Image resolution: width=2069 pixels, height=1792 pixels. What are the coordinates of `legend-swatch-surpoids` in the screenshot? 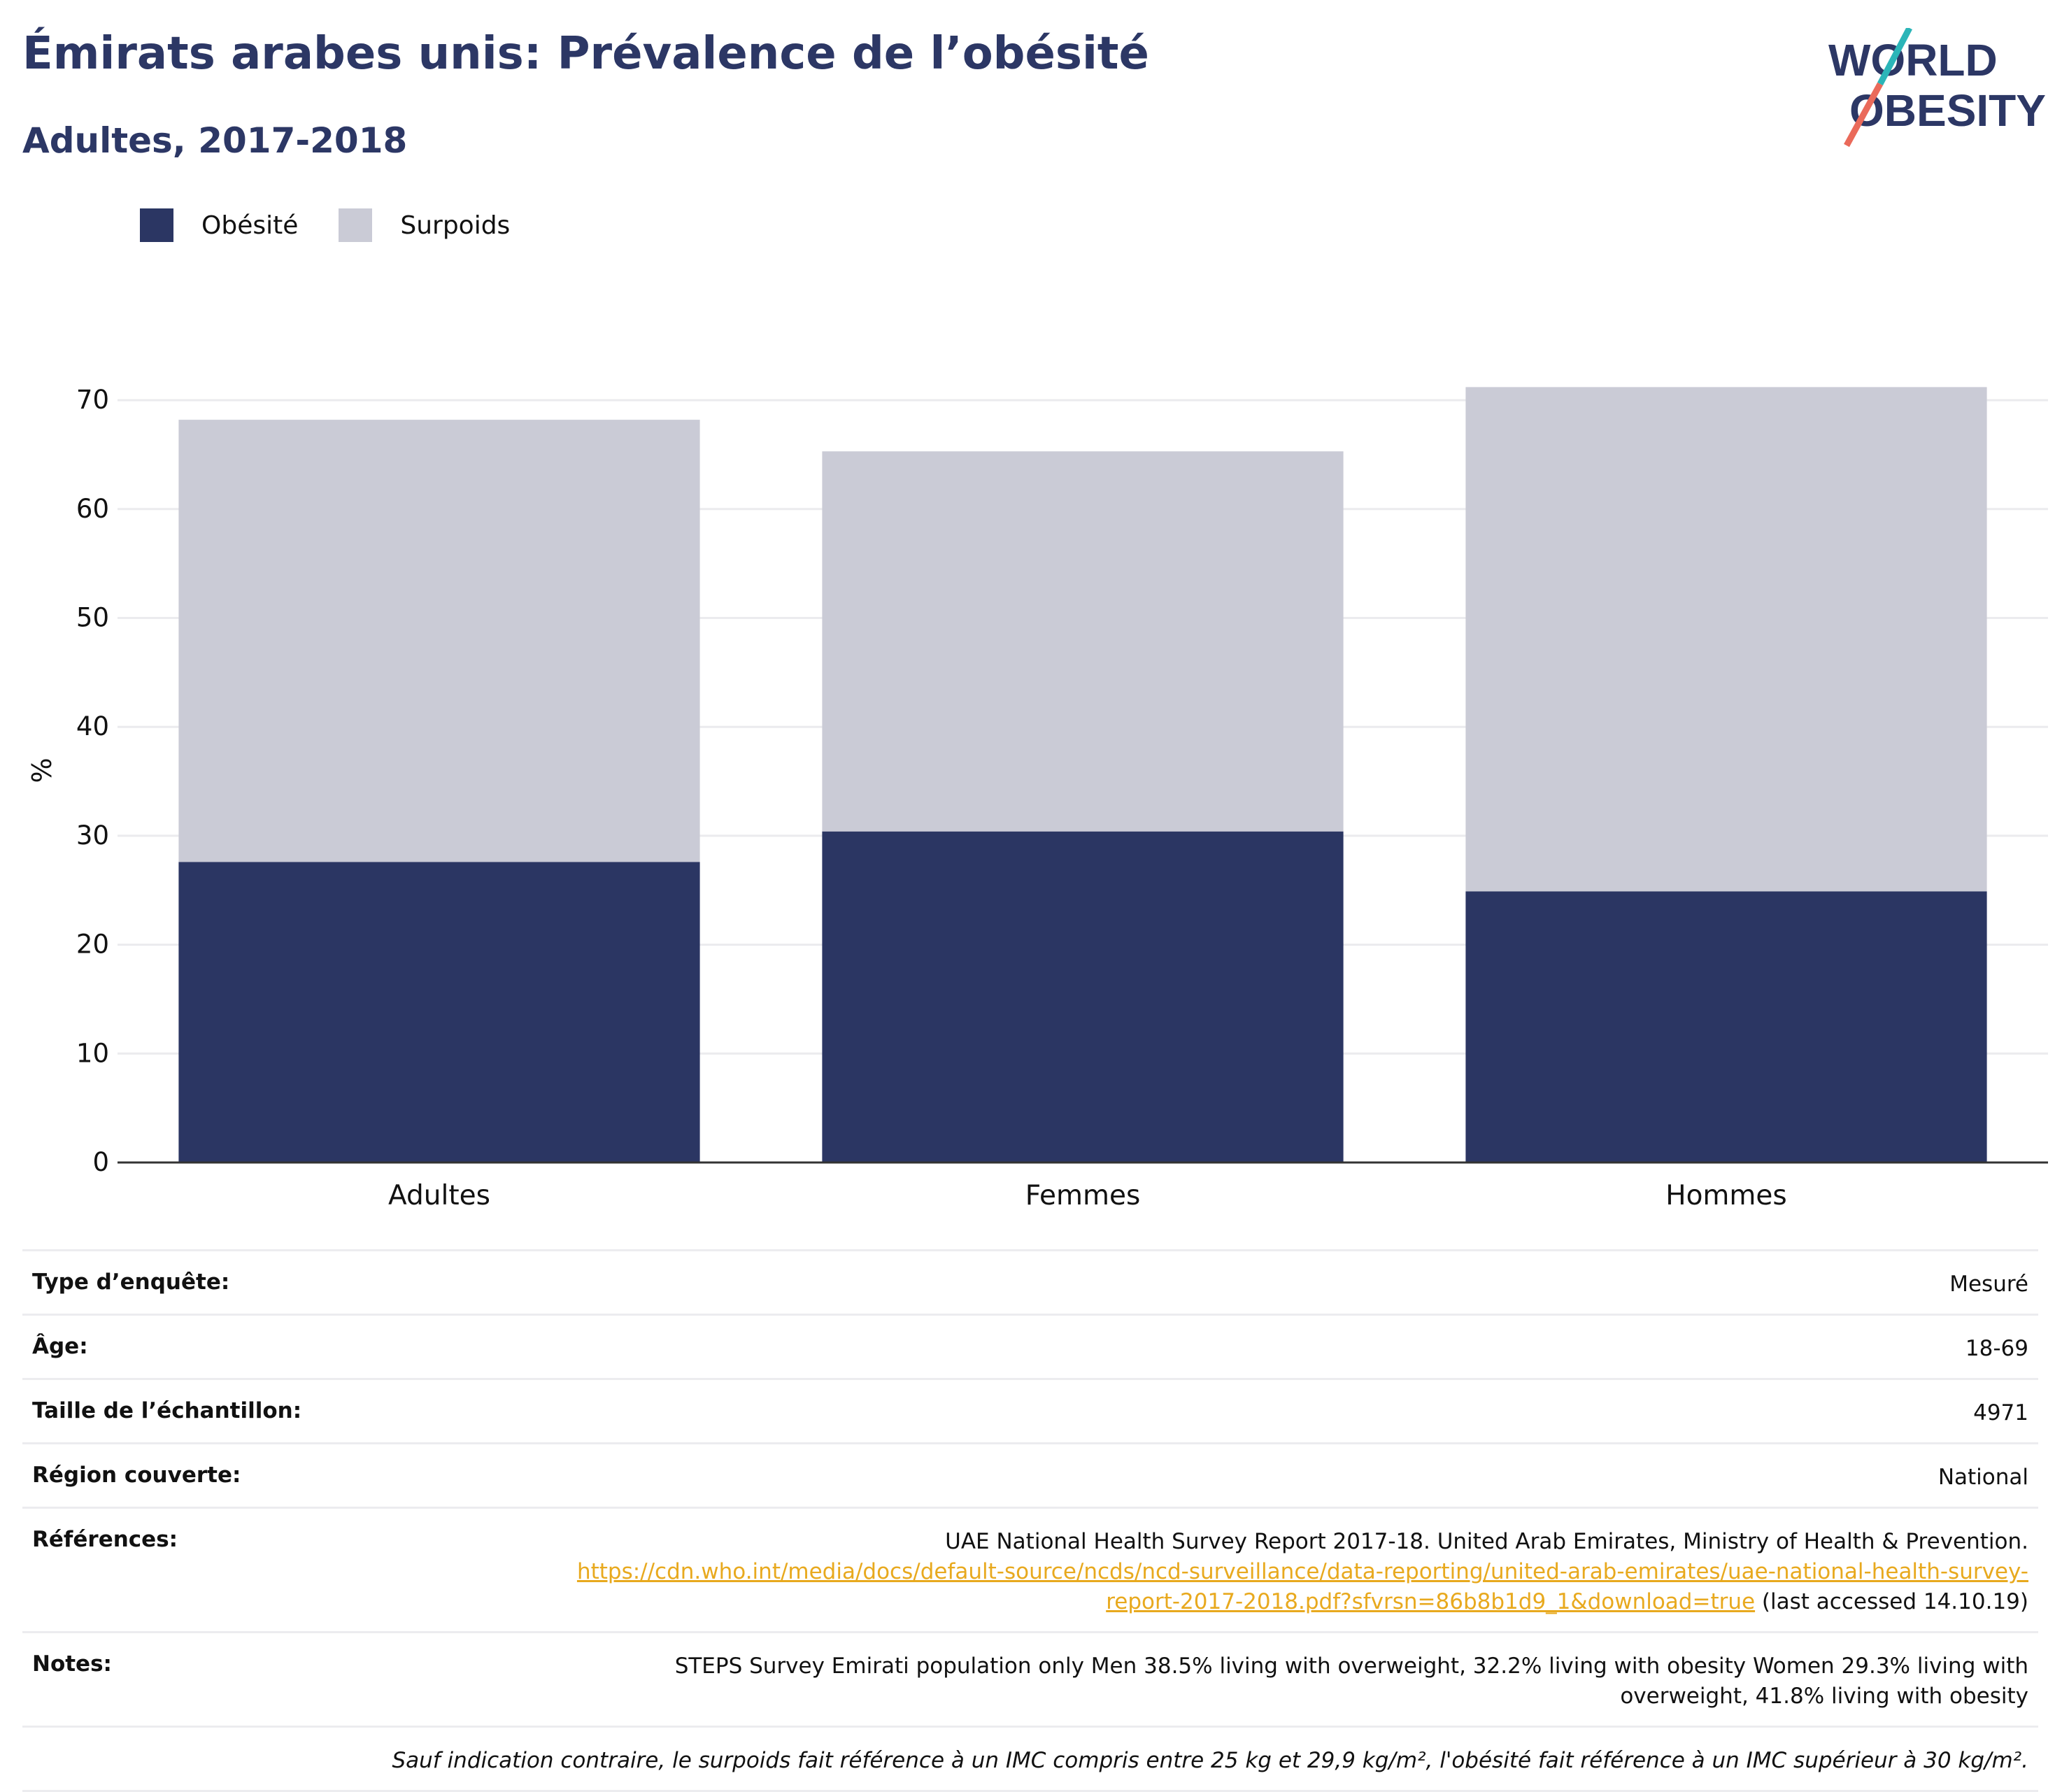 It's located at (356, 225).